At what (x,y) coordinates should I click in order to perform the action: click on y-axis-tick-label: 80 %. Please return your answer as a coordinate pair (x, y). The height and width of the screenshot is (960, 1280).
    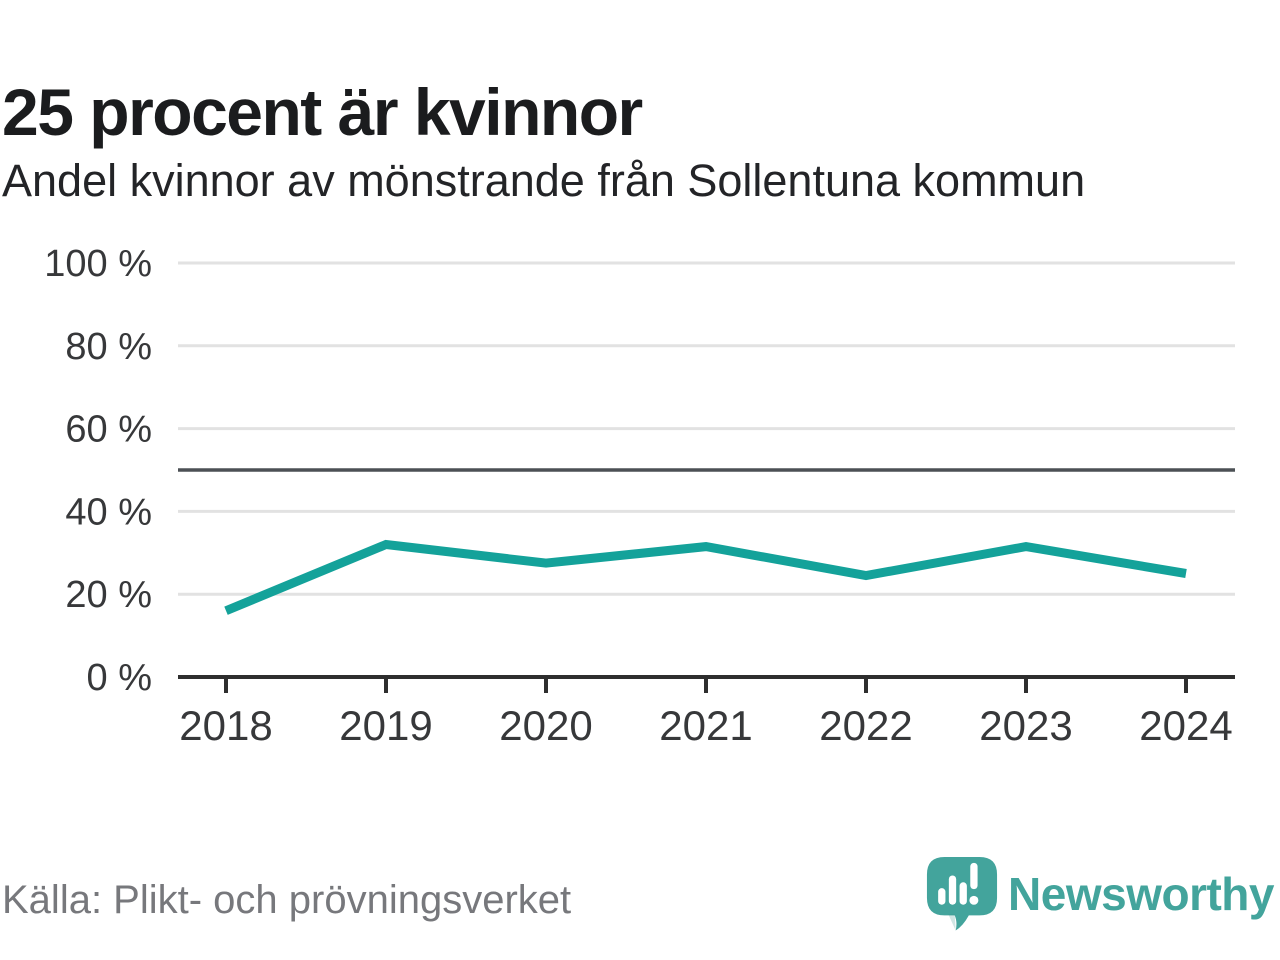
    Looking at the image, I should click on (108, 347).